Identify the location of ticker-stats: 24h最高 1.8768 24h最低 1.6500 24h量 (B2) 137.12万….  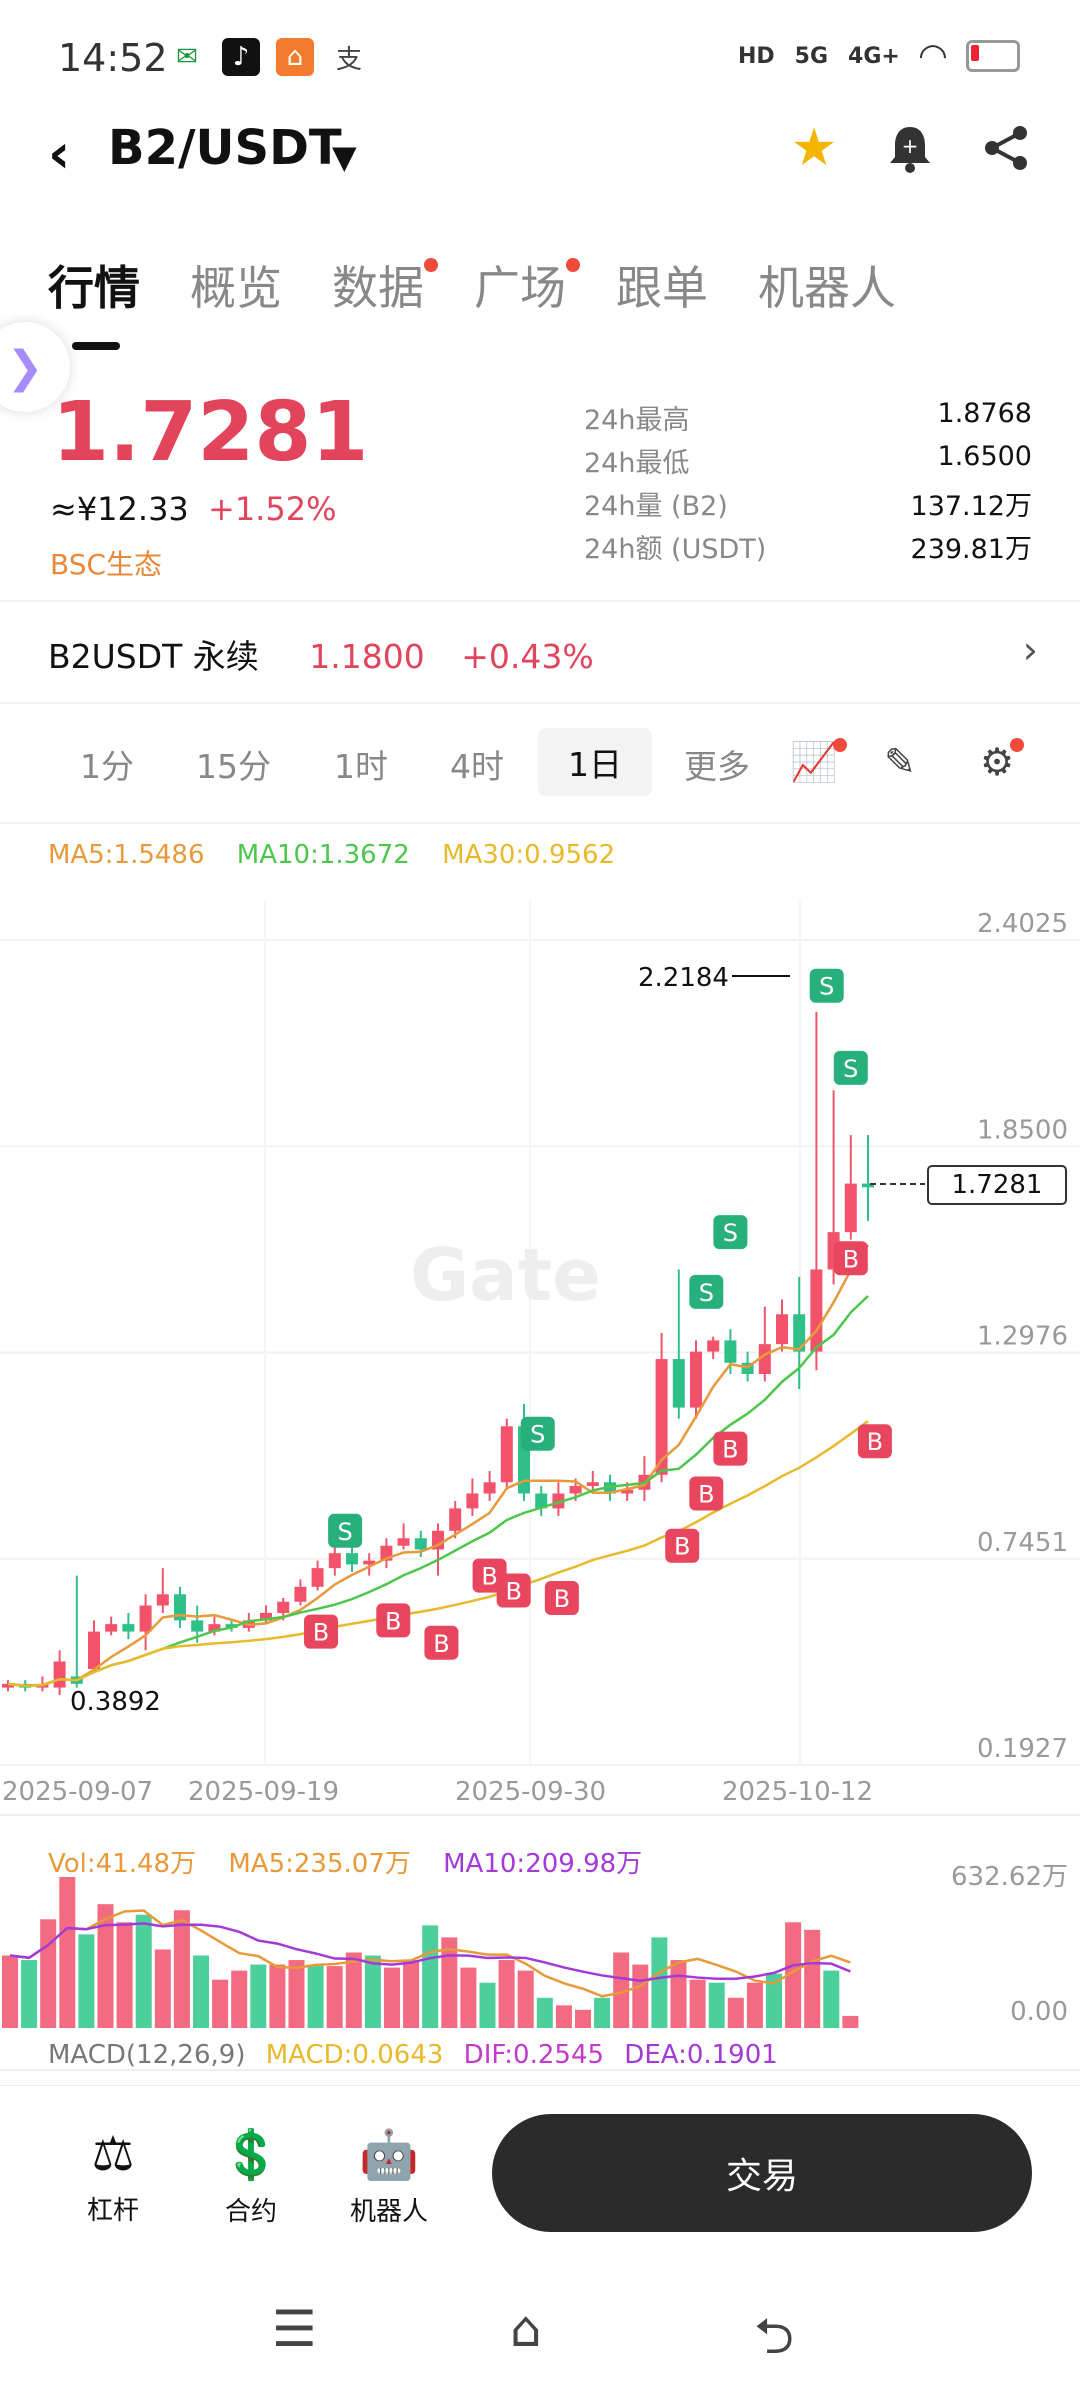
(808, 484).